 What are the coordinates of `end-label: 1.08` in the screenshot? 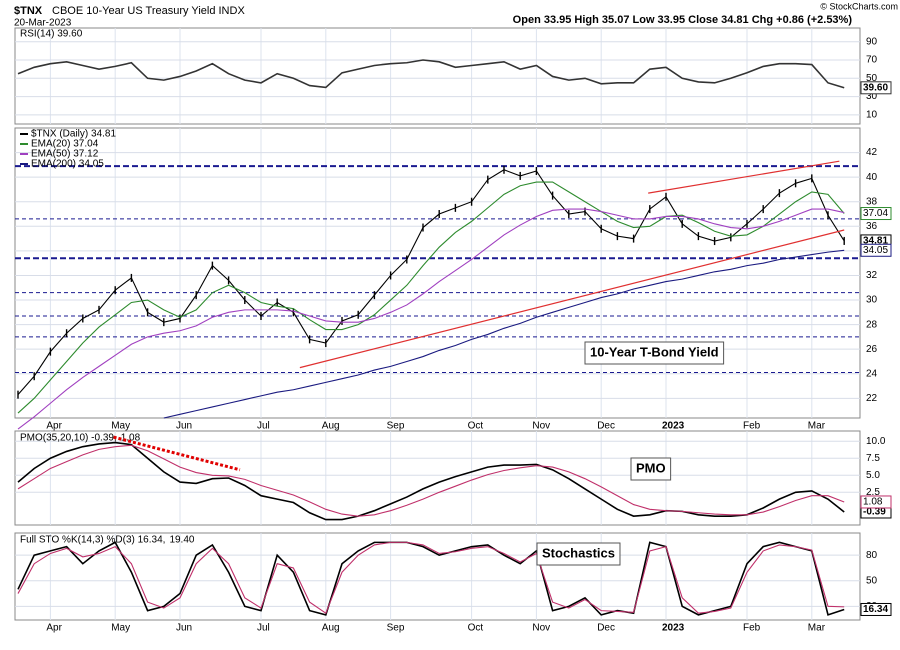 It's located at (873, 502).